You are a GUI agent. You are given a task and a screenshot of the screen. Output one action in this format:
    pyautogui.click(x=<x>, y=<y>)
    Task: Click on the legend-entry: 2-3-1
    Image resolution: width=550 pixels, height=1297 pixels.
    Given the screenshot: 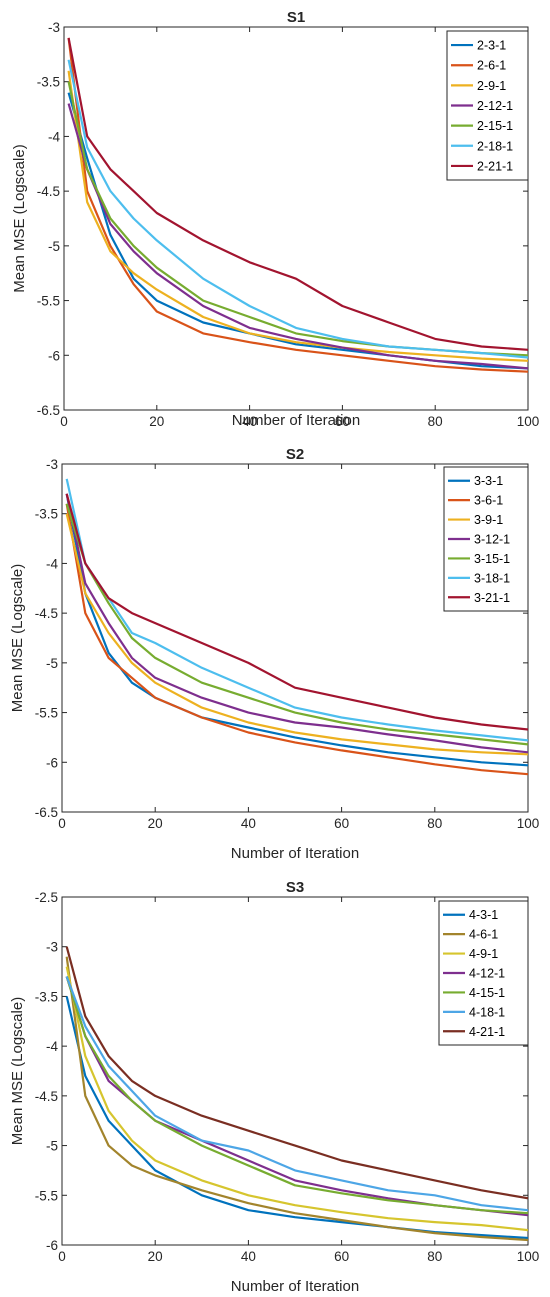 What is the action you would take?
    pyautogui.click(x=491, y=46)
    